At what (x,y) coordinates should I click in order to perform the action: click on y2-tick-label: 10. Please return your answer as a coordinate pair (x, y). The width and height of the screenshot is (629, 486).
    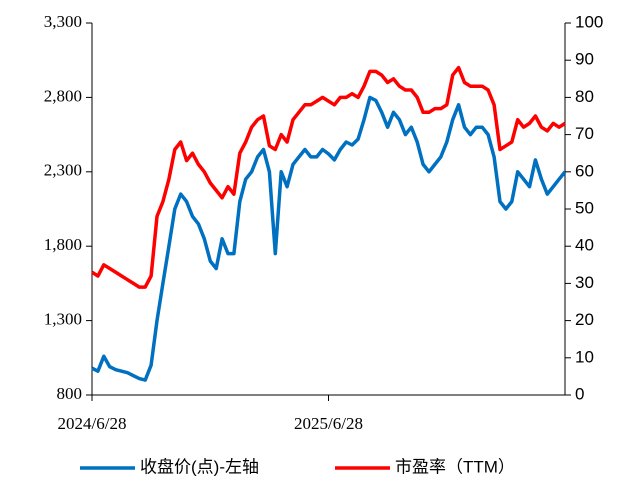
    Looking at the image, I should click on (584, 356).